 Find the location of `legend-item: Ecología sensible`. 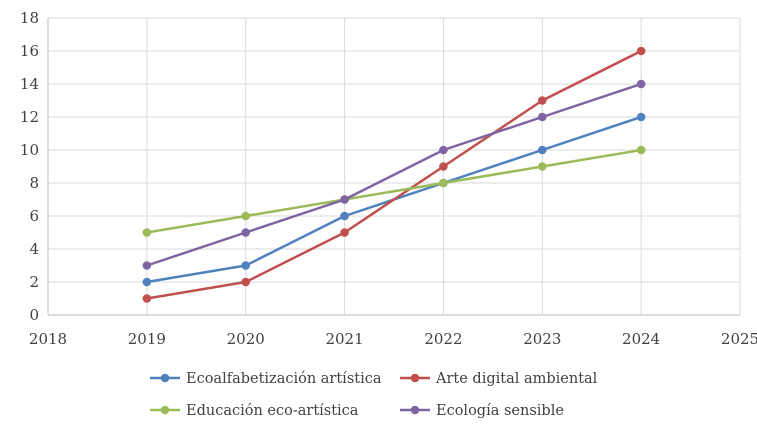

legend-item: Ecología sensible is located at coordinates (482, 411).